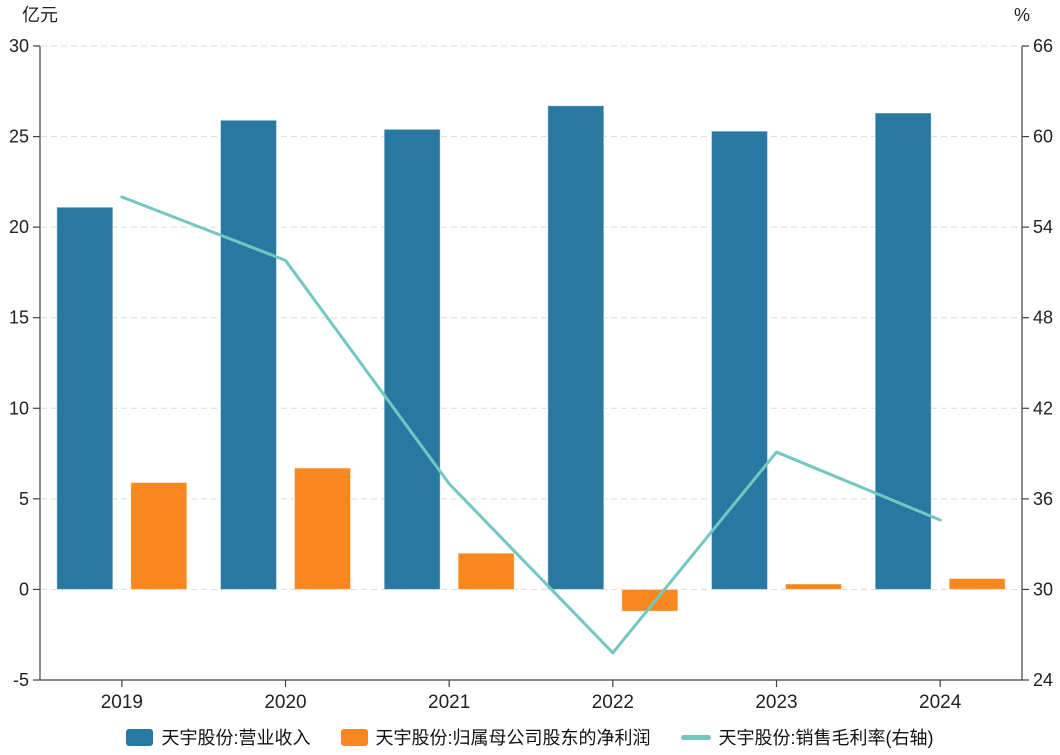 This screenshot has width=1060, height=755. Describe the element at coordinates (1043, 408) in the screenshot. I see `right-axis-tick-label: 42` at that location.